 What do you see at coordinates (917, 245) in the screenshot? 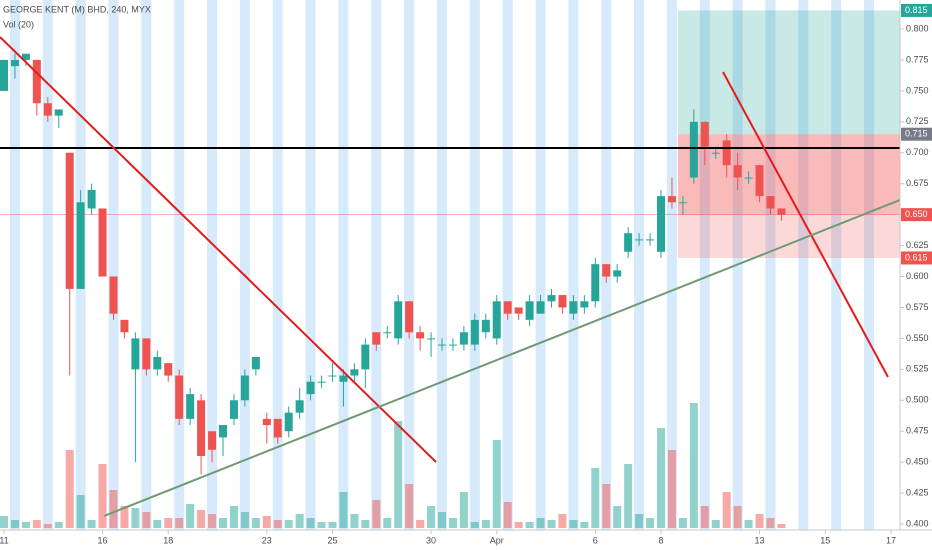
I see `y-tick-label: 0.625` at bounding box center [917, 245].